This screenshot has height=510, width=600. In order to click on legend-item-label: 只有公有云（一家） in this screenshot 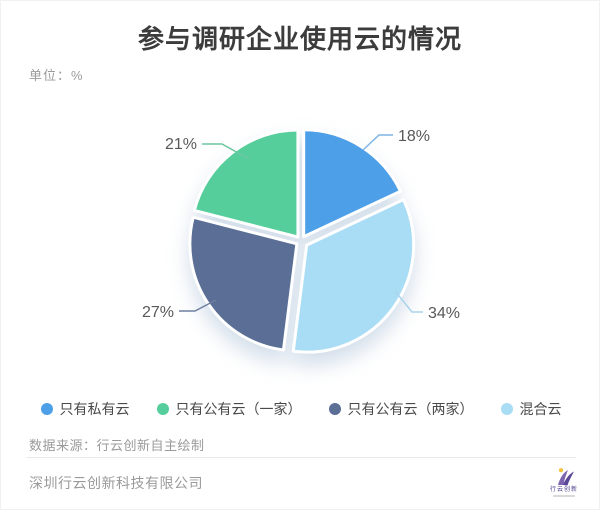, I will do `click(238, 409)`.